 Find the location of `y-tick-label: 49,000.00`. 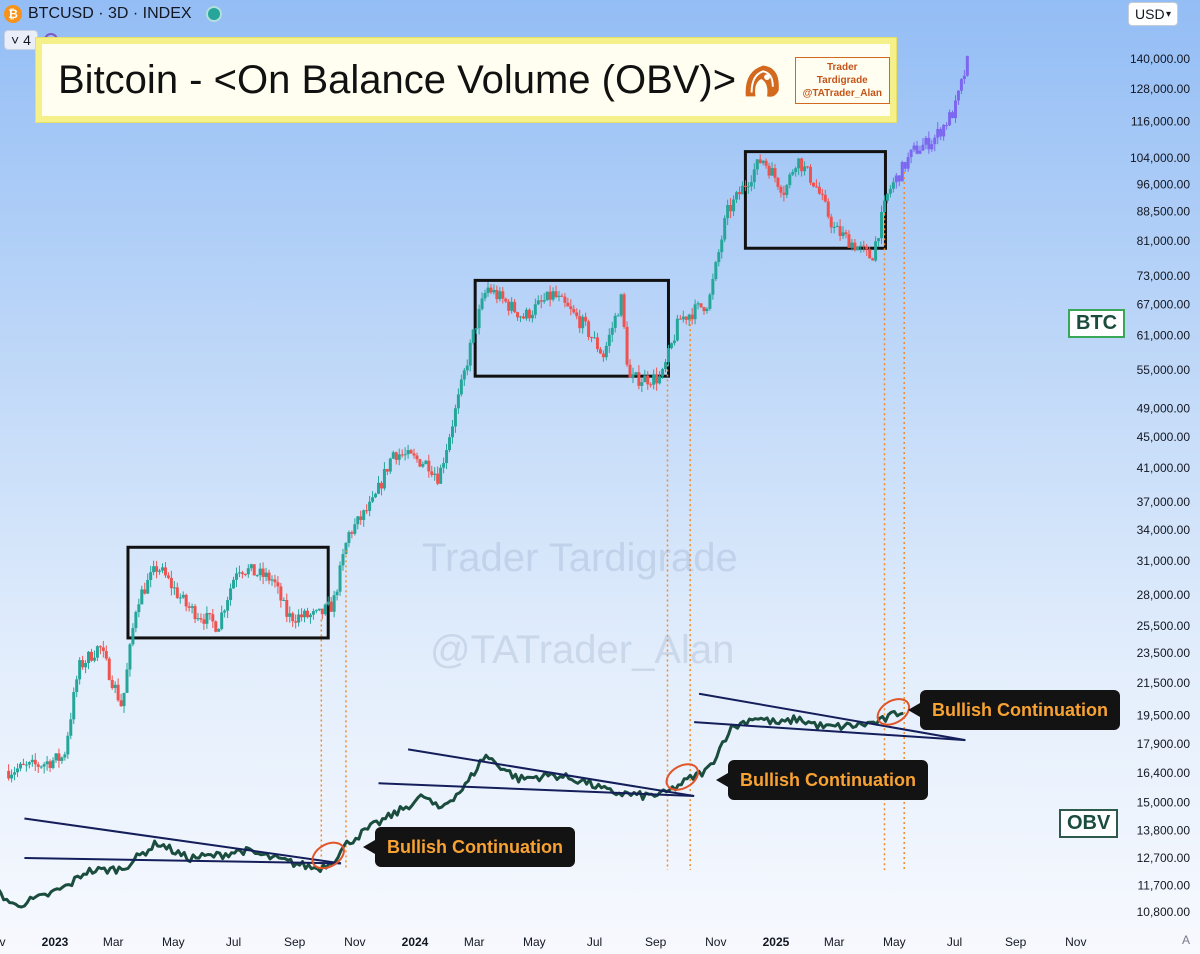

y-tick-label: 49,000.00 is located at coordinates (1164, 409).